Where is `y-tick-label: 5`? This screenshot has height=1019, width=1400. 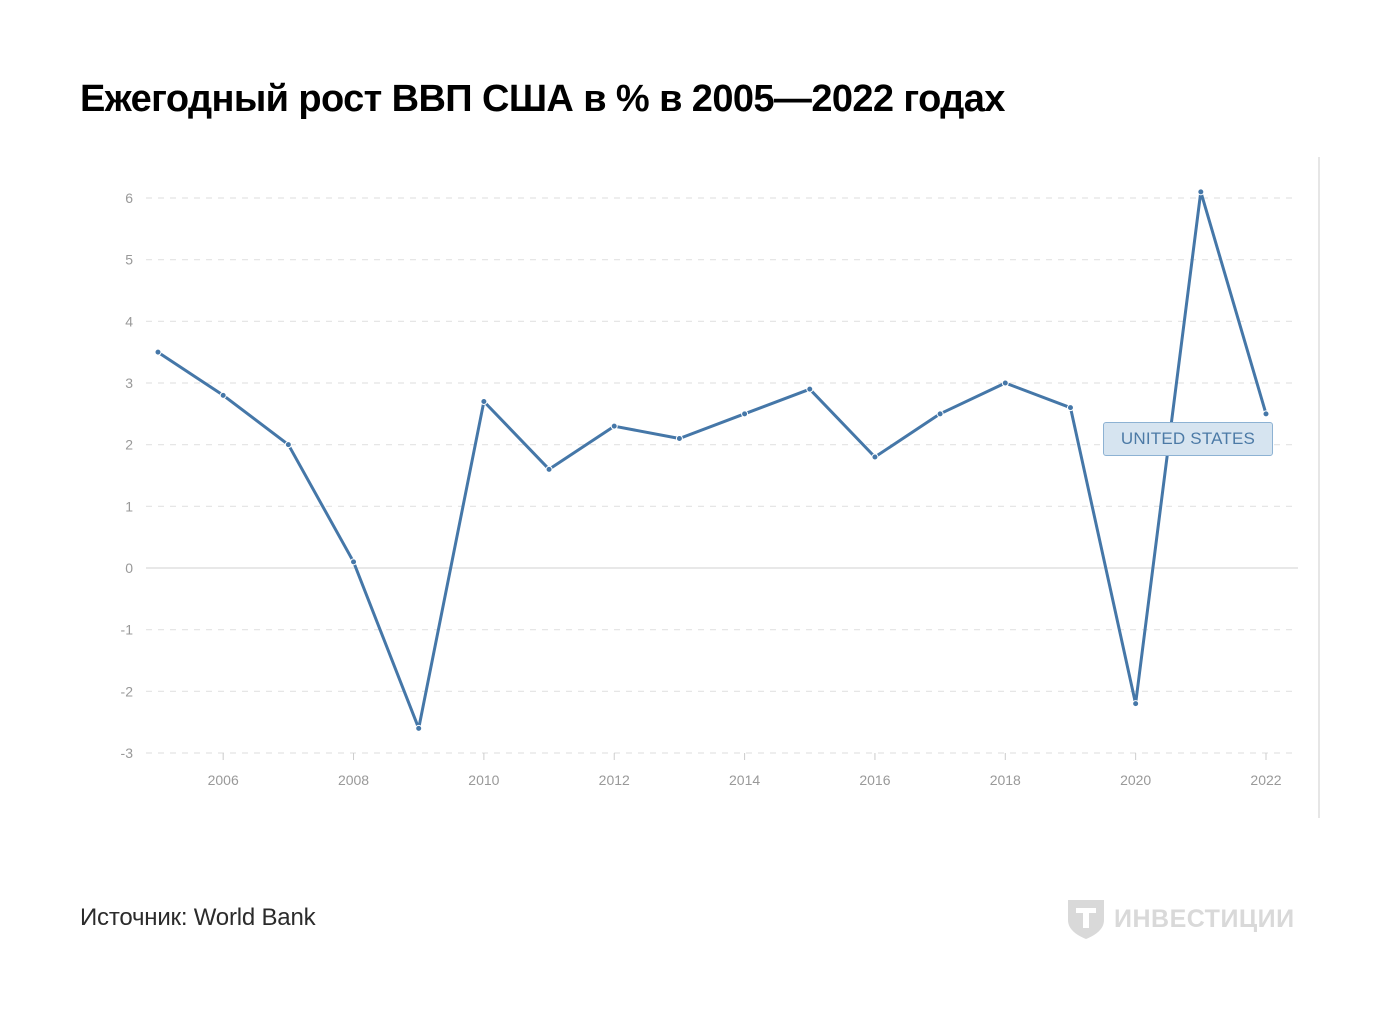 y-tick-label: 5 is located at coordinates (129, 260).